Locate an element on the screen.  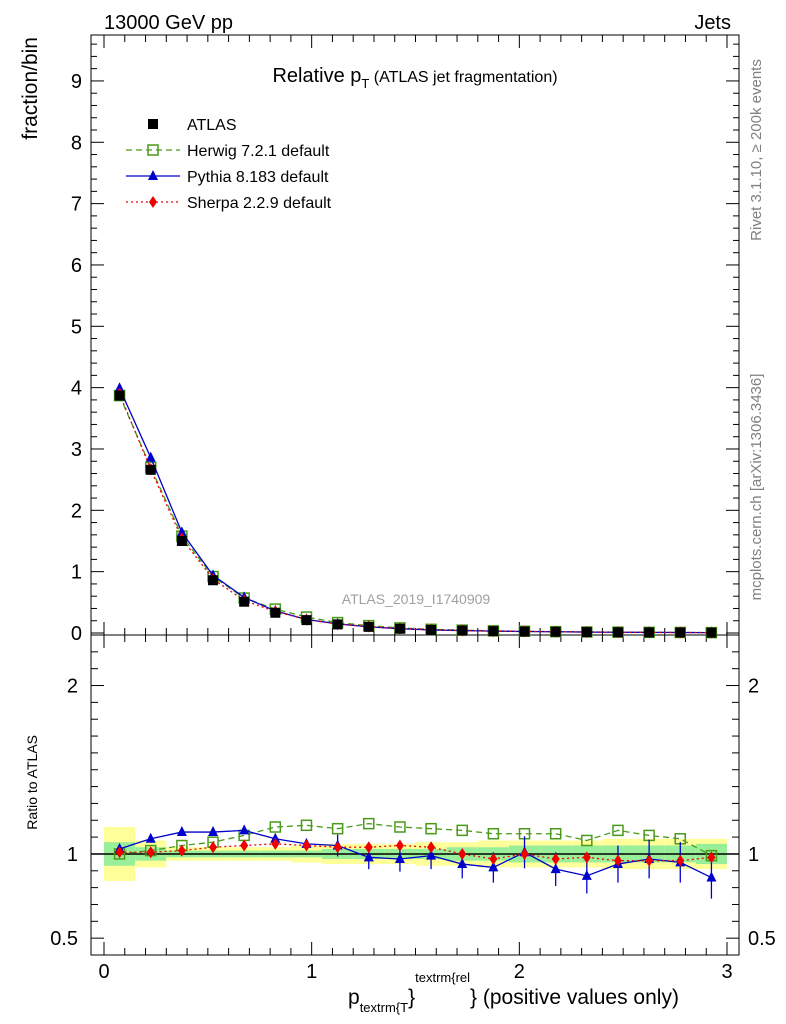
ratio-y-tick-label-left: 2 is located at coordinates (72, 687).